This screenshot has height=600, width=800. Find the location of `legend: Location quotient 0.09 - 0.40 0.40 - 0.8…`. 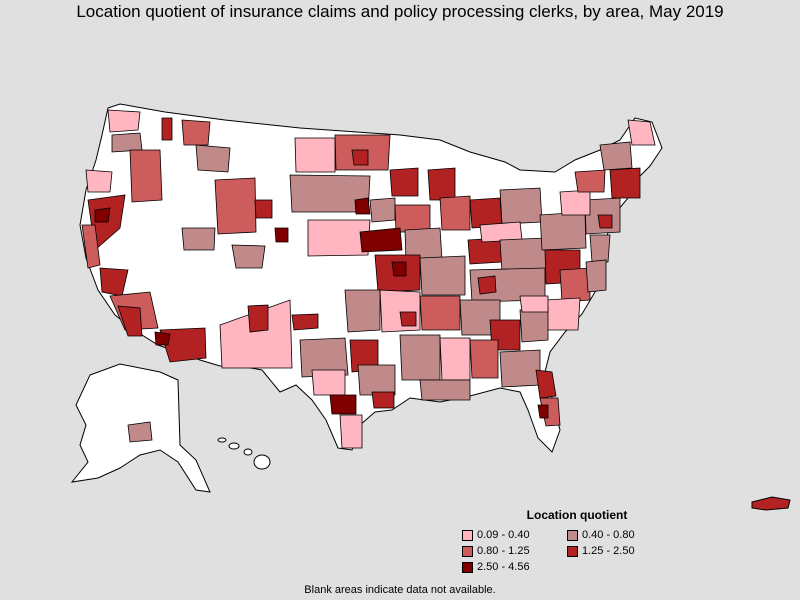

legend: Location quotient 0.09 - 0.40 0.40 - 0.8… is located at coordinates (572, 541).